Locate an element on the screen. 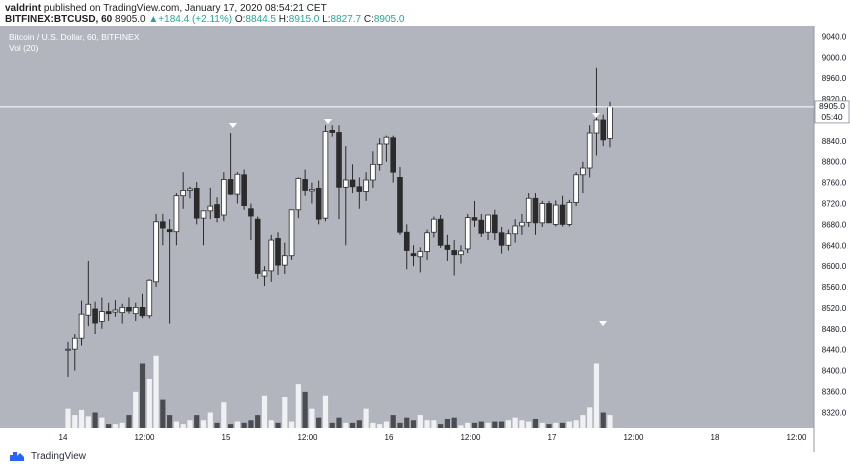 This screenshot has height=466, width=850. symbol-name: BITFINEX:BTCUSD, 60 is located at coordinates (59, 19).